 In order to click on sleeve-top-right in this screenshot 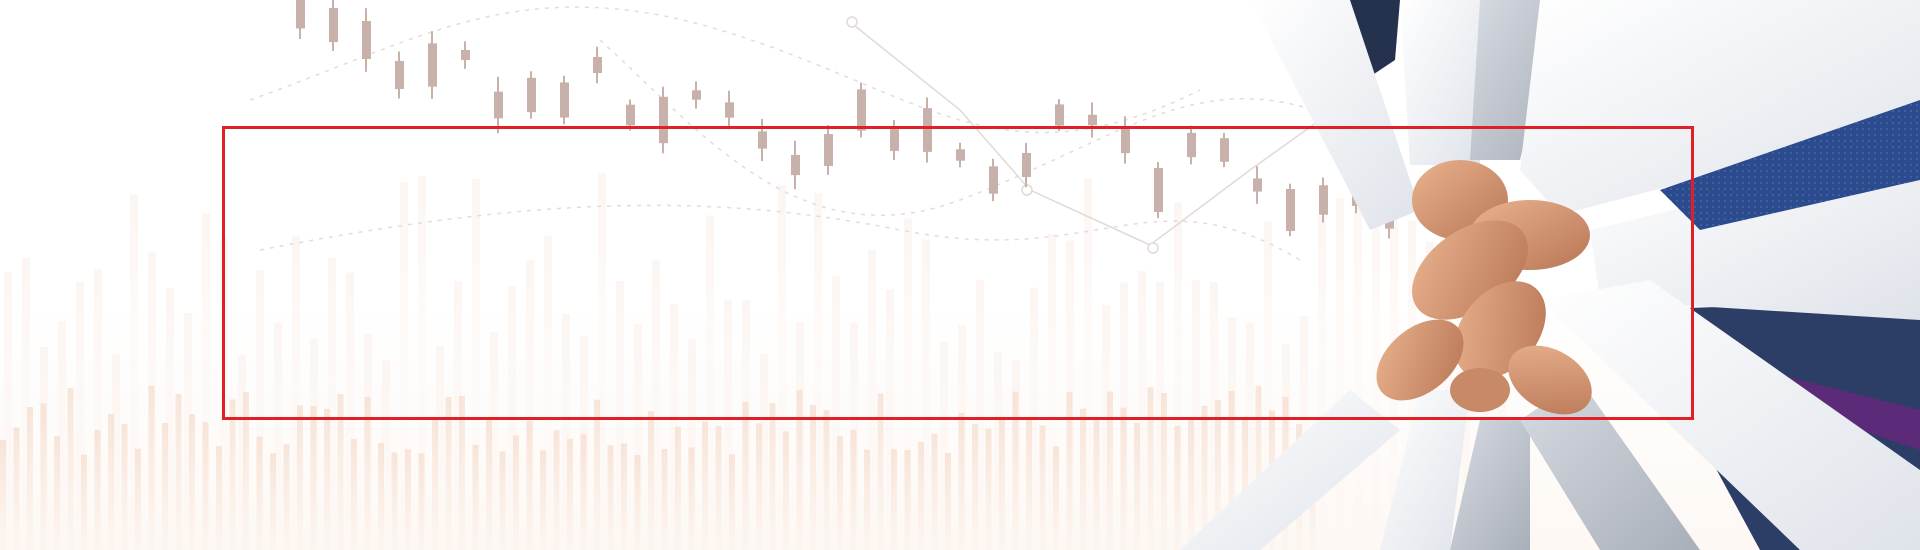, I will do `click(1720, 107)`.